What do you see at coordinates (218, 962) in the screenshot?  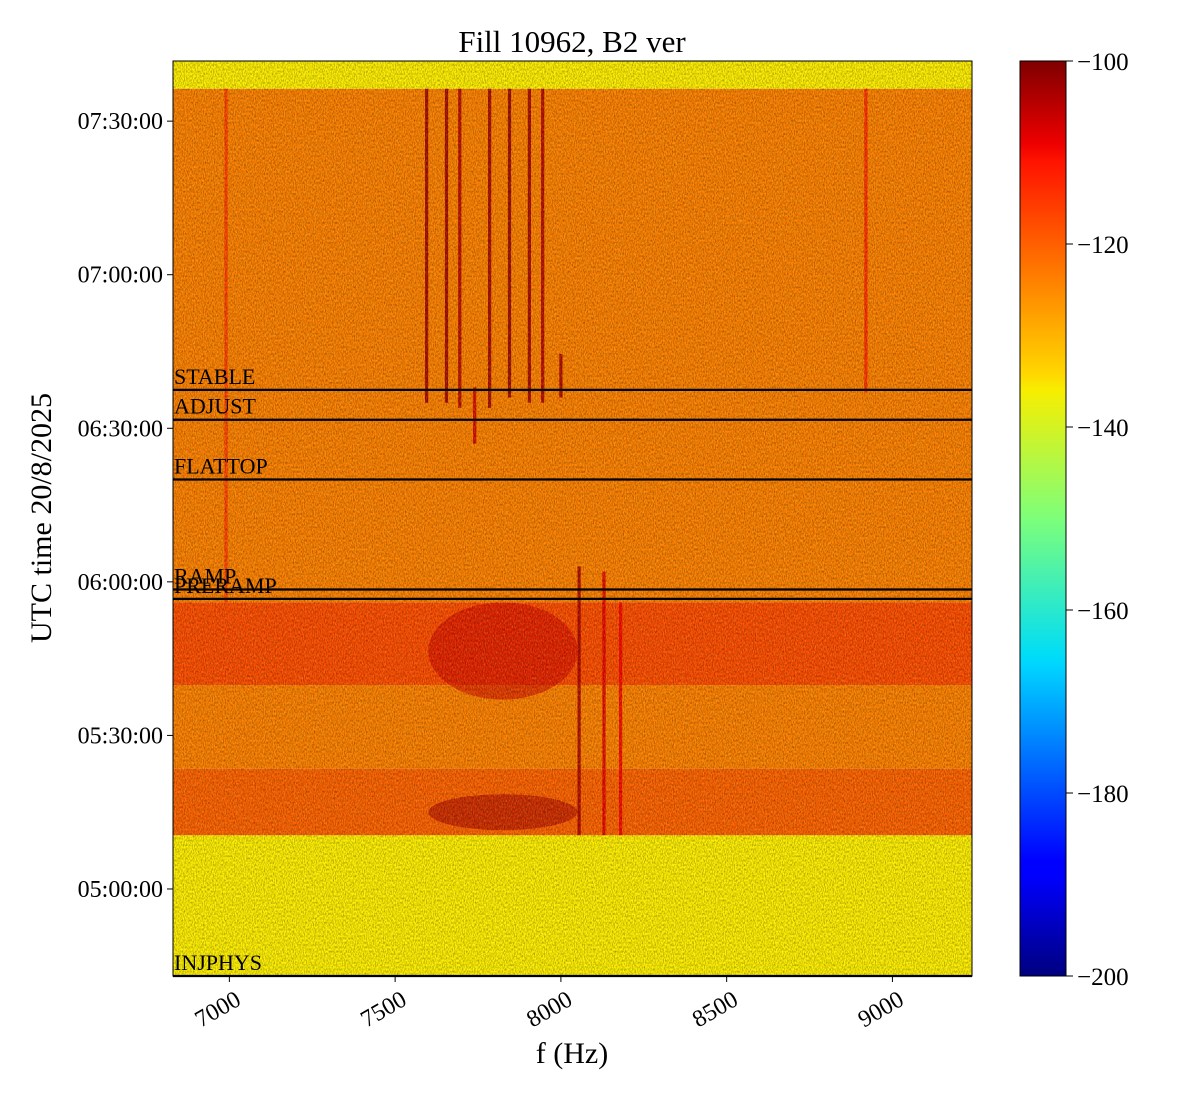 I see `beam-mode-label: INJPHYS` at bounding box center [218, 962].